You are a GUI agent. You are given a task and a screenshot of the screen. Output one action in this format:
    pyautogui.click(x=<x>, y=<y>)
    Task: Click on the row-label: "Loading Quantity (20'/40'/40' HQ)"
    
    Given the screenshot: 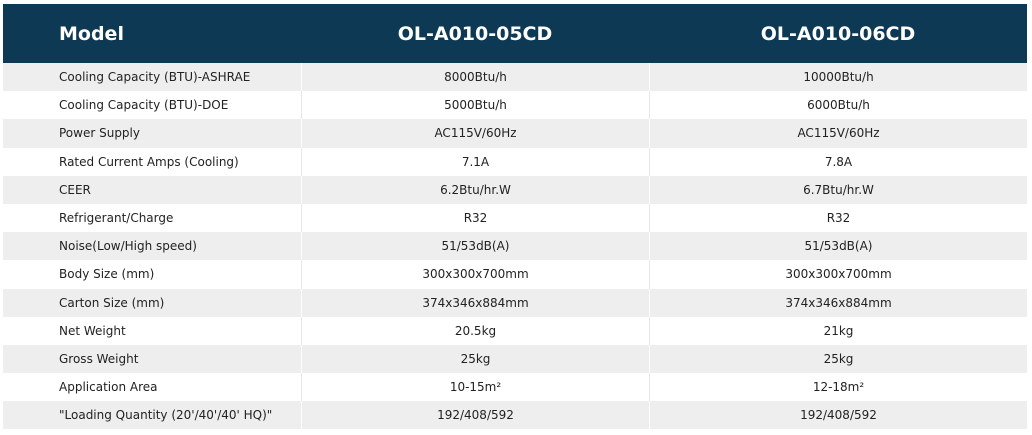 What is the action you would take?
    pyautogui.click(x=152, y=415)
    